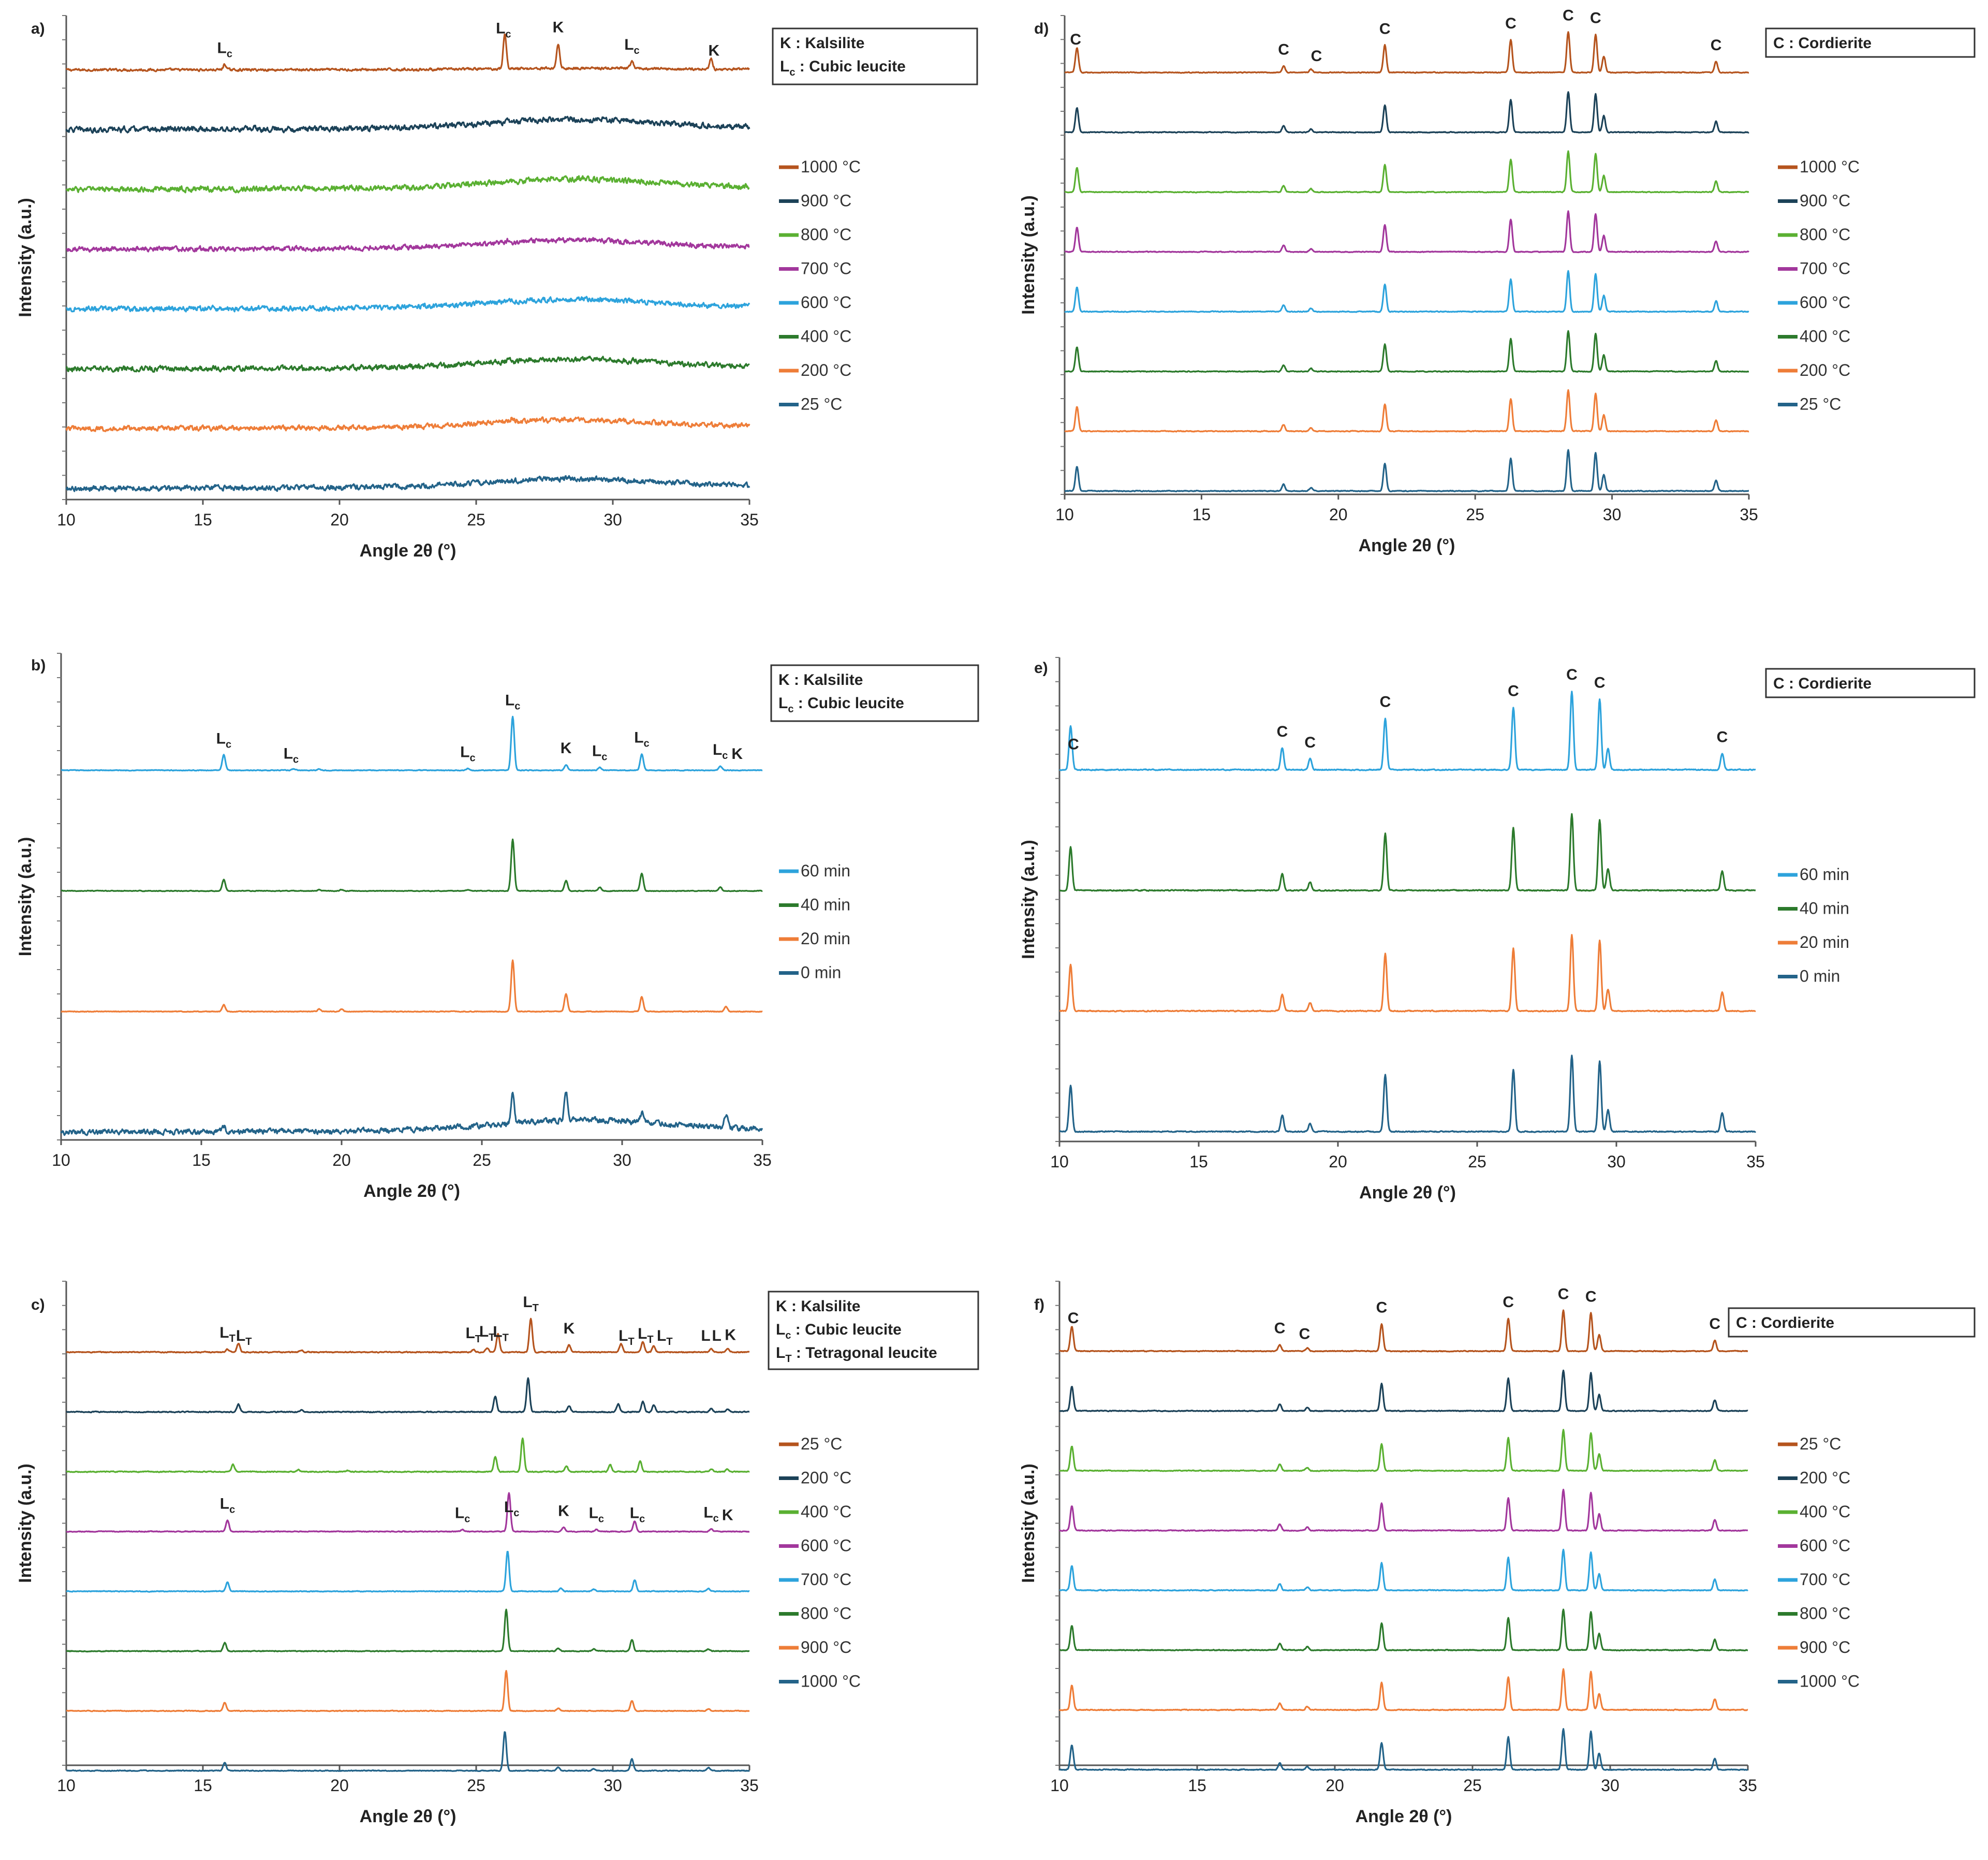 Image resolution: width=1988 pixels, height=1860 pixels. Describe the element at coordinates (821, 972) in the screenshot. I see `legend-label: 0 min` at that location.